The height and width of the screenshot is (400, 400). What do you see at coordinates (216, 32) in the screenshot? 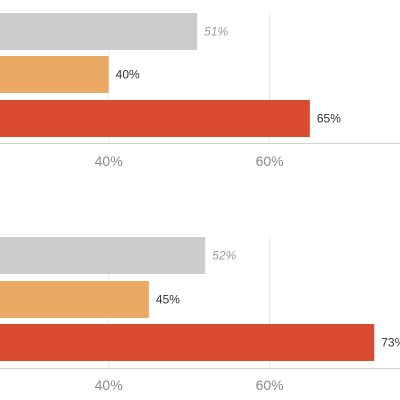
I see `value-label: 51%` at bounding box center [216, 32].